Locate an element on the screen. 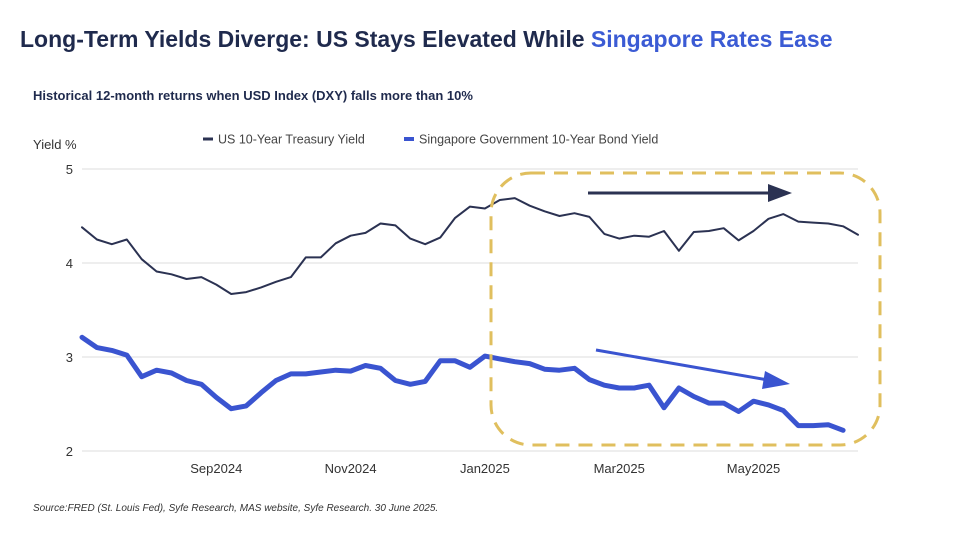 The height and width of the screenshot is (540, 960). x-tick-label: Sep2024 is located at coordinates (216, 468).